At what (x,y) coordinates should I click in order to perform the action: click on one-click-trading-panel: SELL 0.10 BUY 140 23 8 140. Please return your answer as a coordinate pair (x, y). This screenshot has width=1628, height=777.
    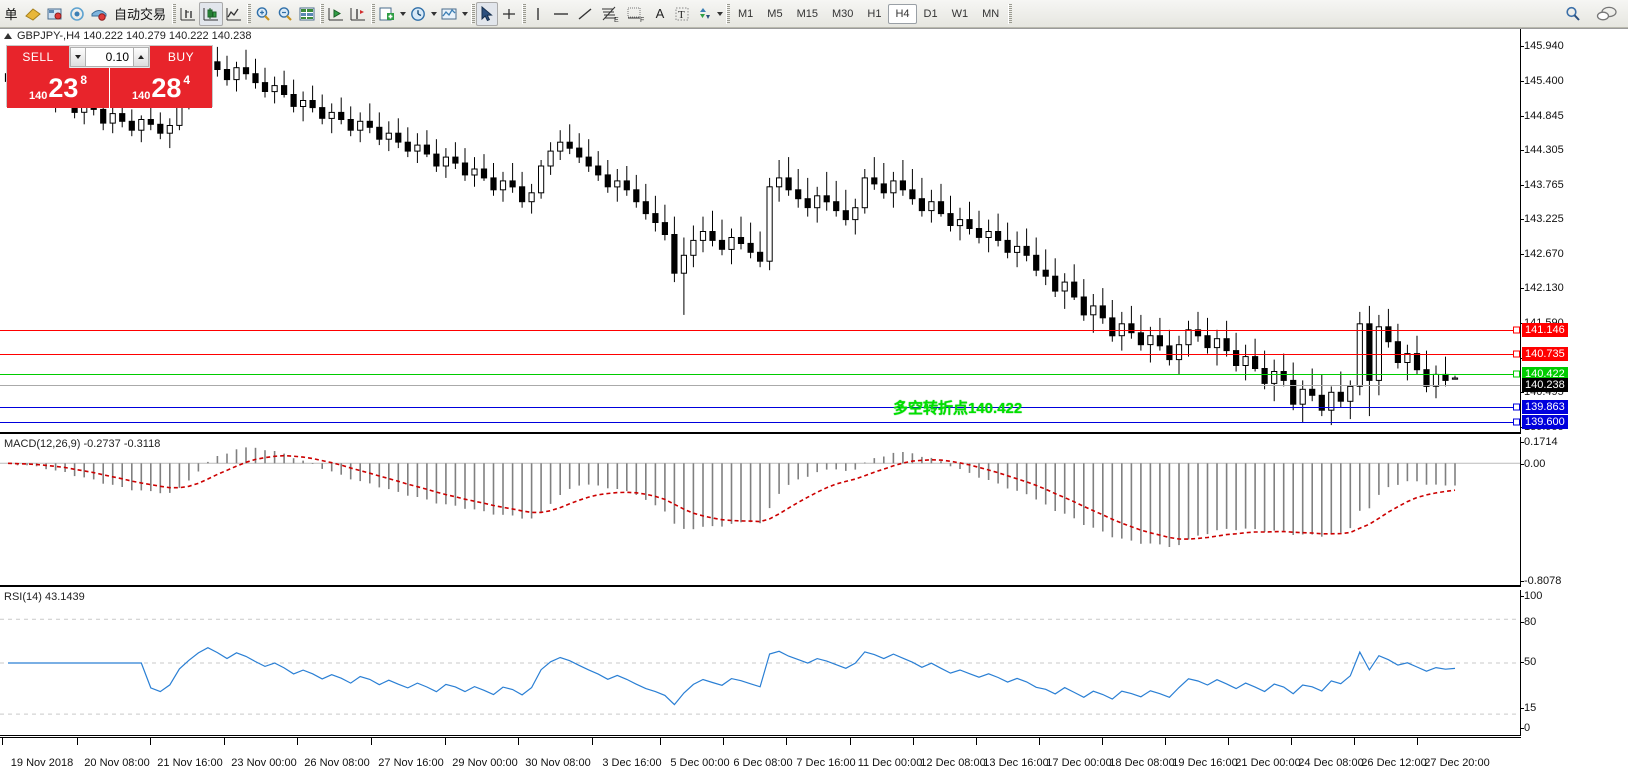
    Looking at the image, I should click on (109, 76).